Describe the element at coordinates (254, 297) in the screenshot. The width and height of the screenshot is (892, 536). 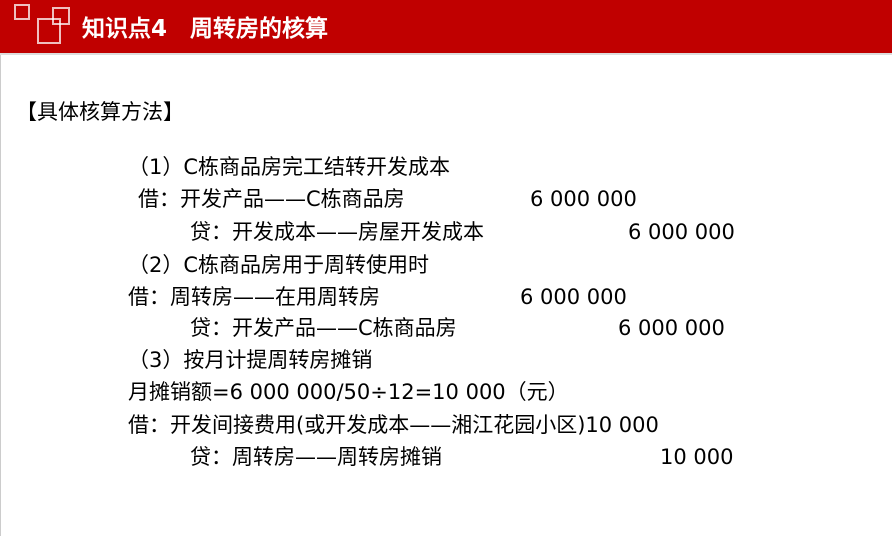
I see `entry-line: 借：周转房——在用周转房` at that location.